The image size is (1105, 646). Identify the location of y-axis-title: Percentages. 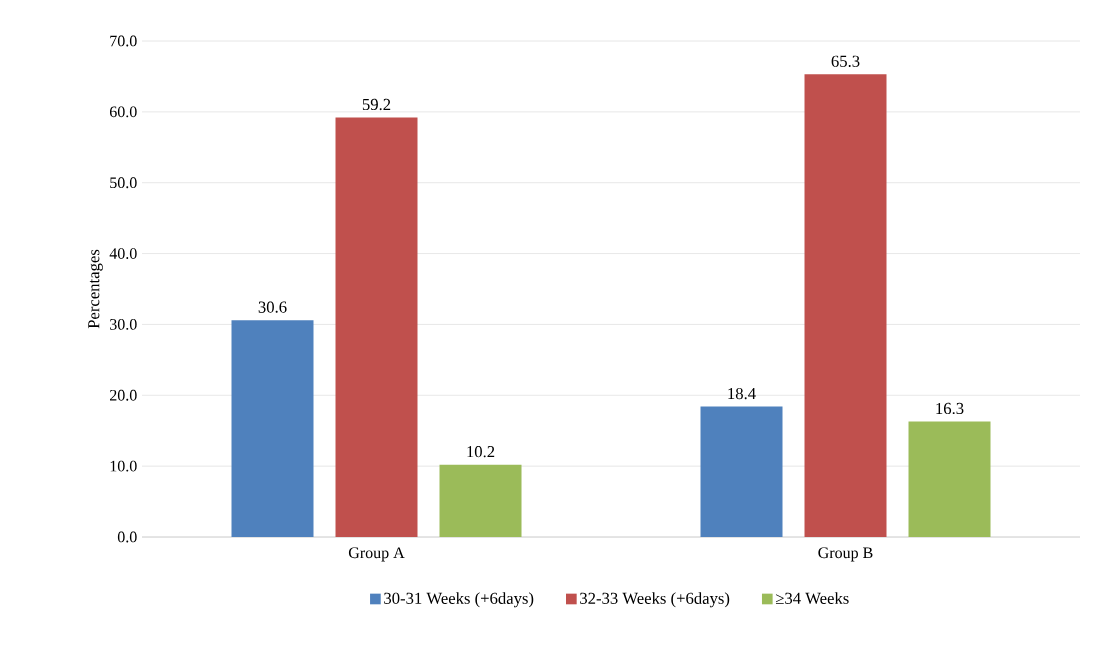
(95, 289).